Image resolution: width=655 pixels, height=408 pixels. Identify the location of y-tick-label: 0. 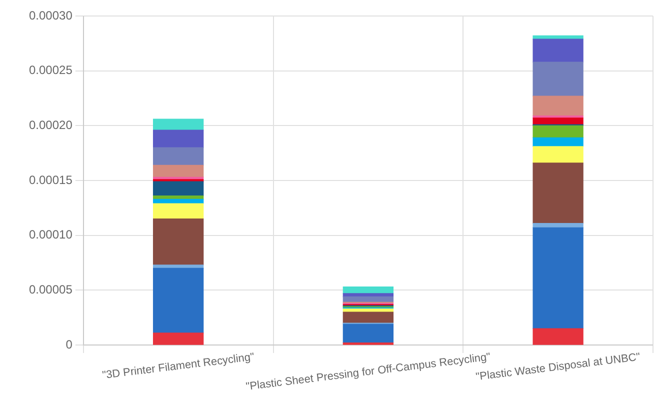
(69, 344).